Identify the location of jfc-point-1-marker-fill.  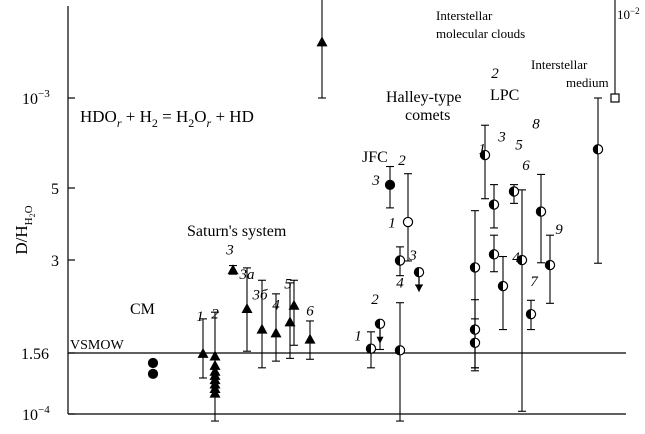
(368, 349).